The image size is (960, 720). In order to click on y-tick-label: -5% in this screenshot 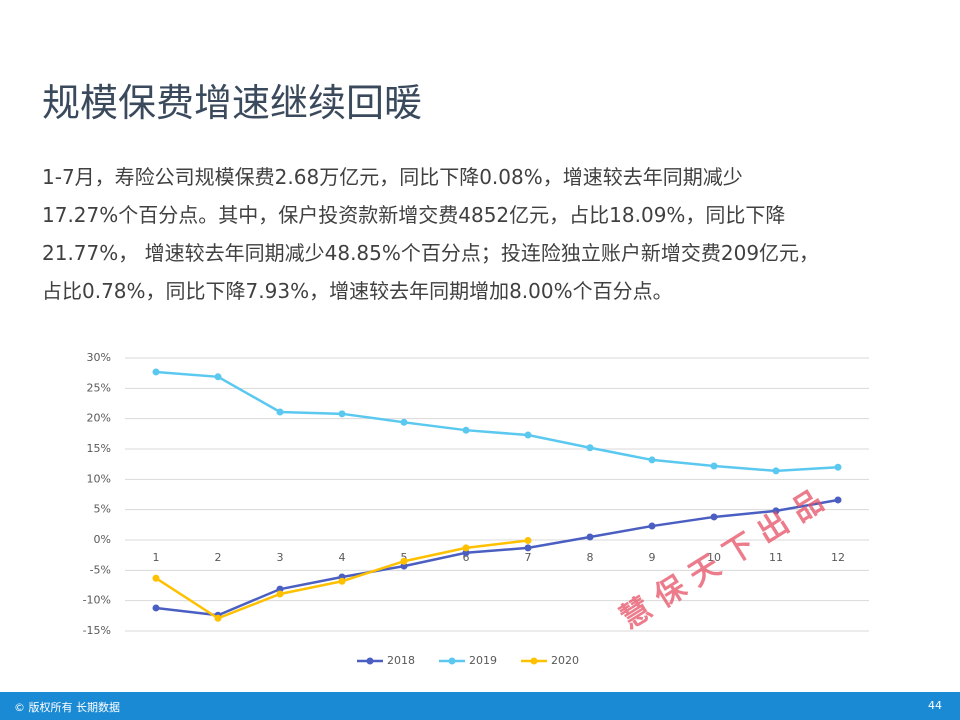, I will do `click(100, 569)`.